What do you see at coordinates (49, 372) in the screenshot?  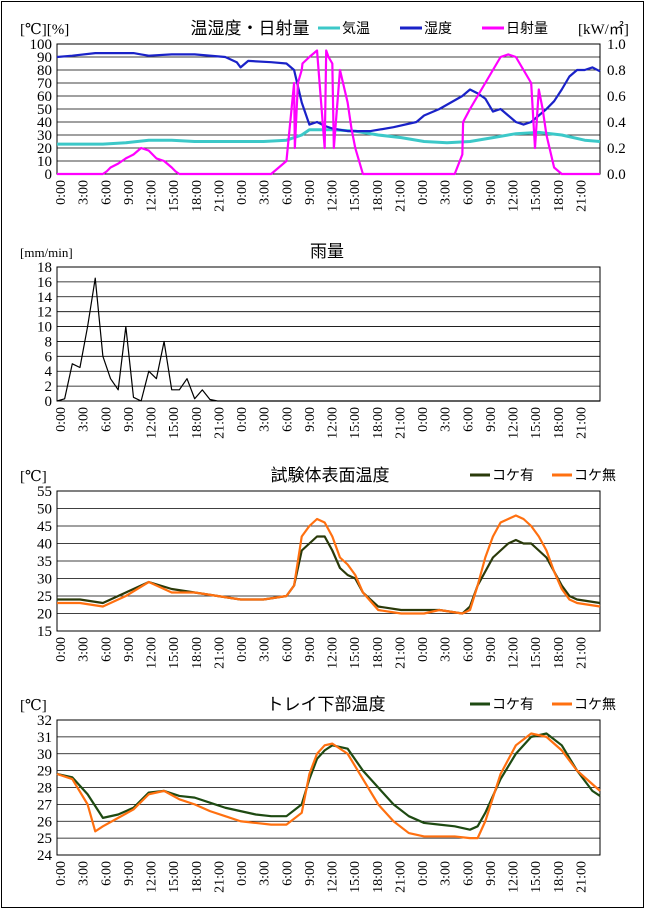 I see `y-tick-label: 4` at bounding box center [49, 372].